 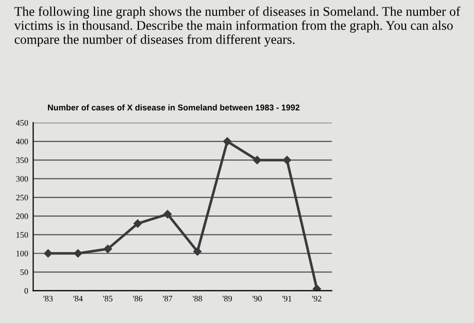 I want to click on y-tick-label: 300, so click(x=22, y=179).